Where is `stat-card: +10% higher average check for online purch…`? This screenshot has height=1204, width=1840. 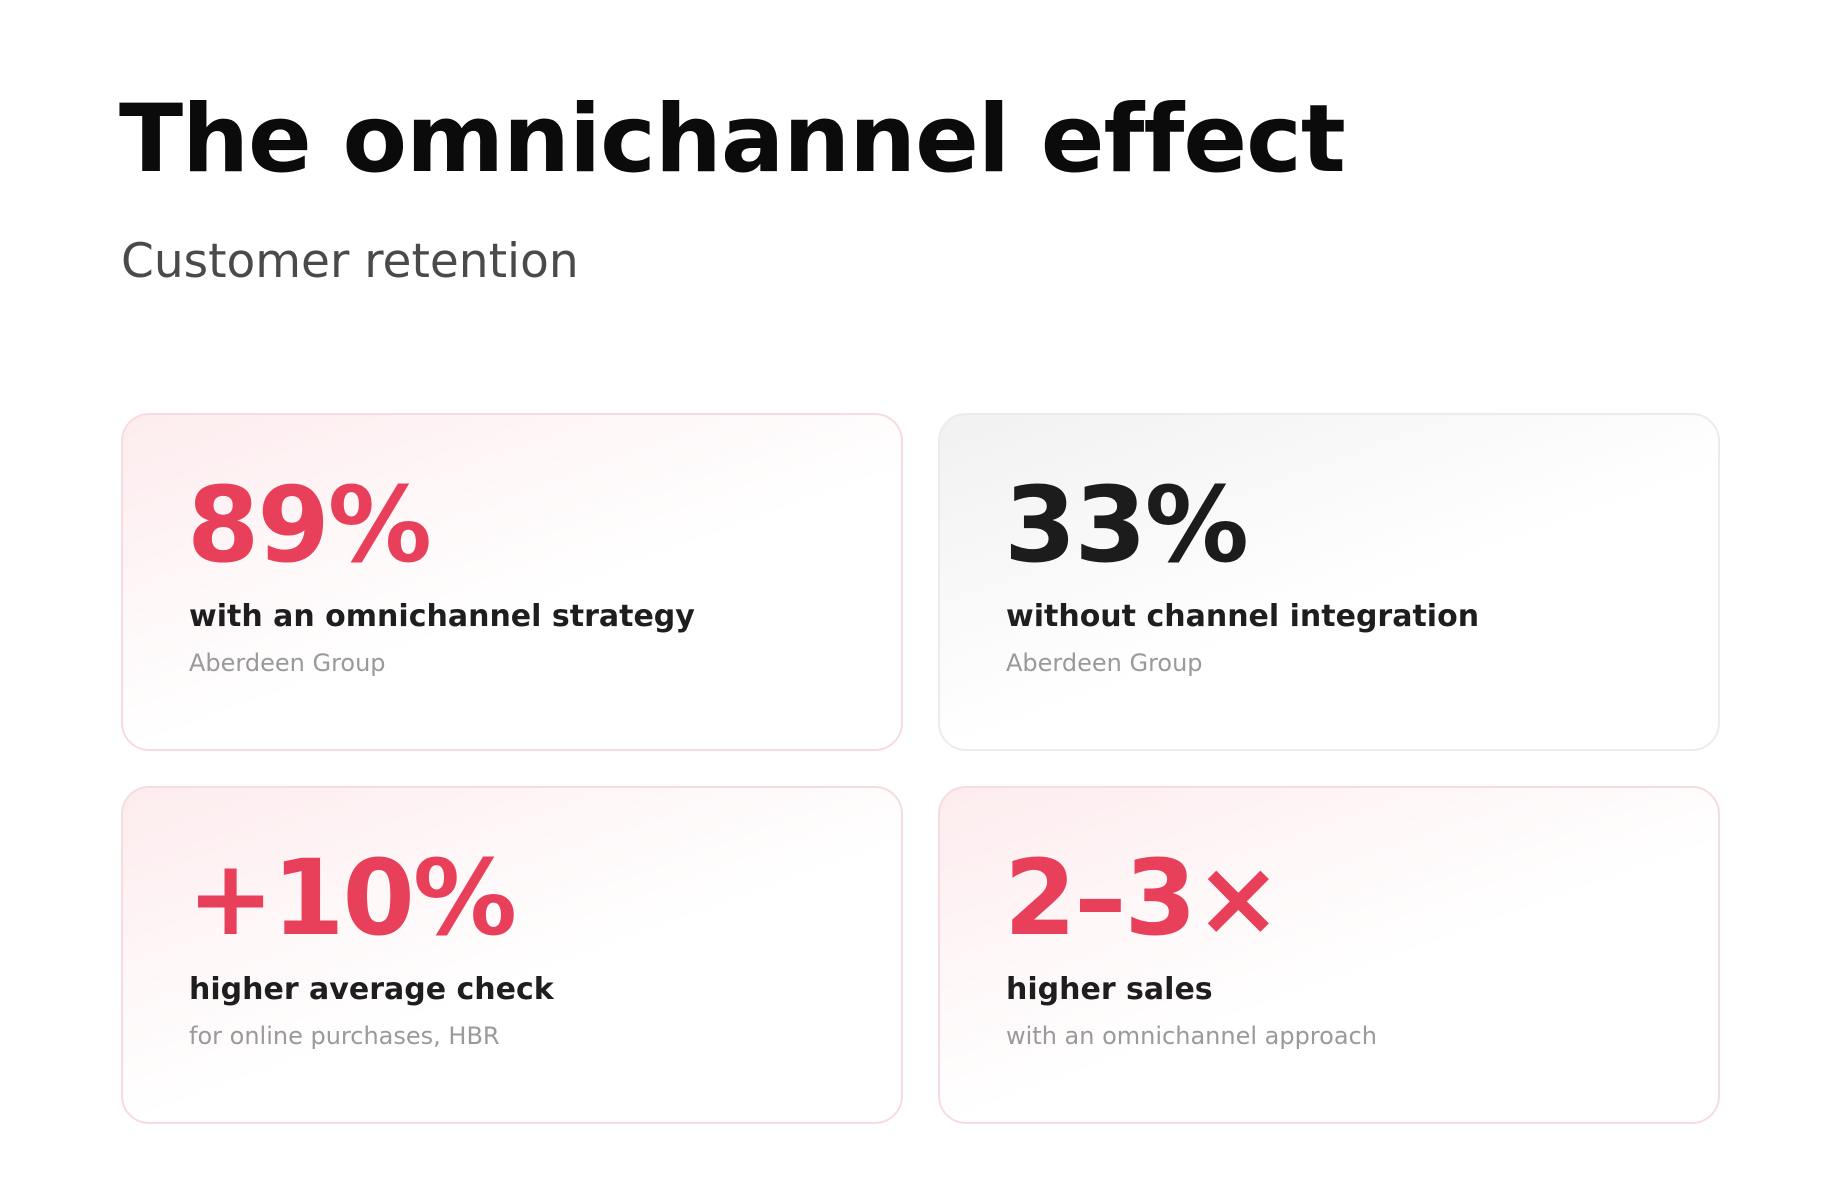
stat-card: +10% higher average check for online purch… is located at coordinates (512, 955).